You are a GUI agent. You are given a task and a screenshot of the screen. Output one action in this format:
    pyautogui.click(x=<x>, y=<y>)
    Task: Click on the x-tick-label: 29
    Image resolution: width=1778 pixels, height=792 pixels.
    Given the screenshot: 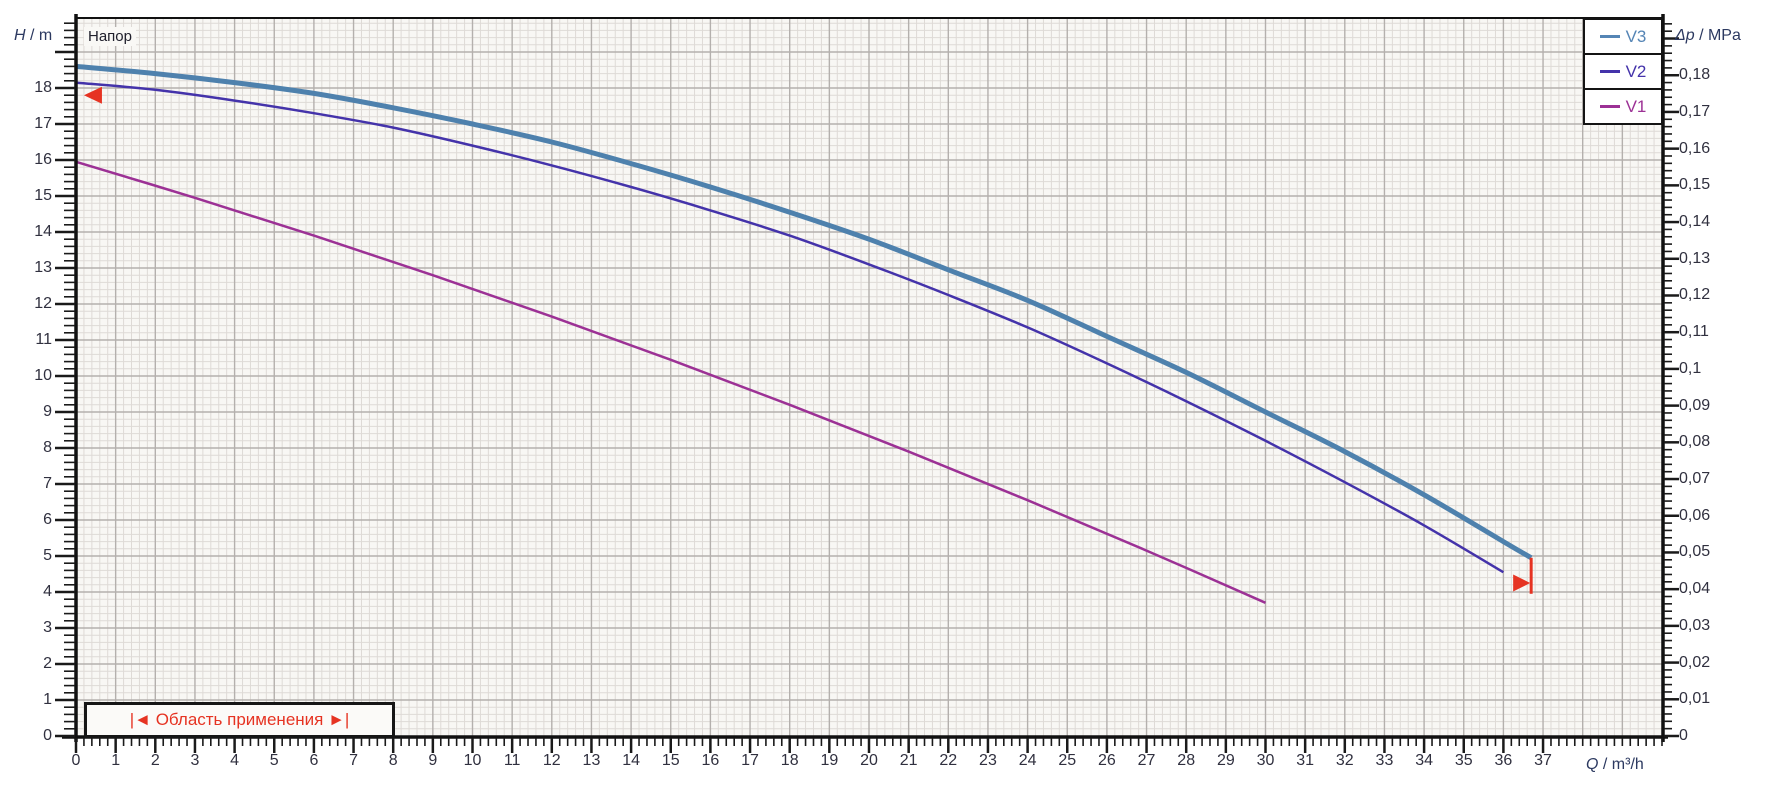 What is the action you would take?
    pyautogui.click(x=1225, y=760)
    